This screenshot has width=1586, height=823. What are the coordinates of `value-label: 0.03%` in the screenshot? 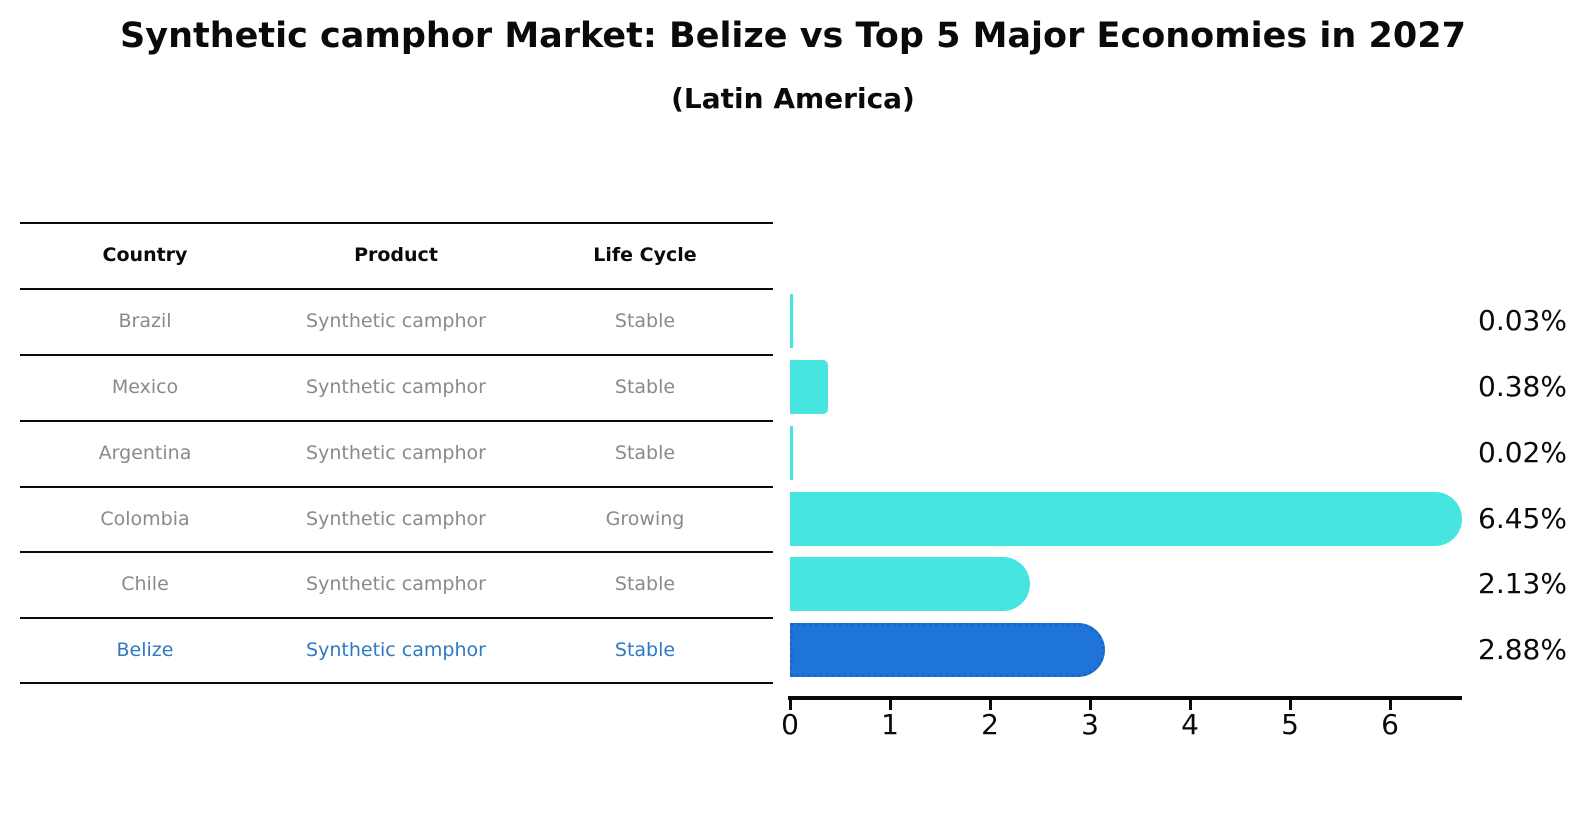 It's located at (1522, 320).